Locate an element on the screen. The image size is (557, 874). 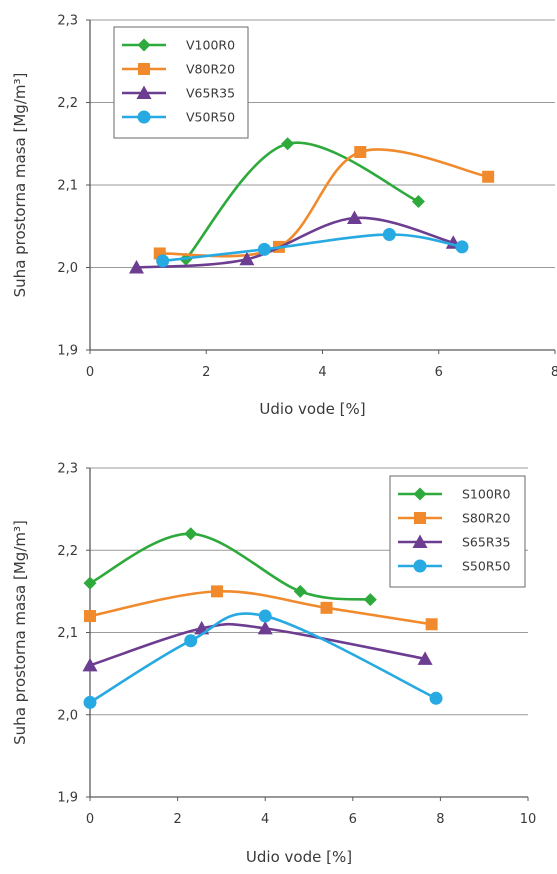
series-S100R0 is located at coordinates (230, 567).